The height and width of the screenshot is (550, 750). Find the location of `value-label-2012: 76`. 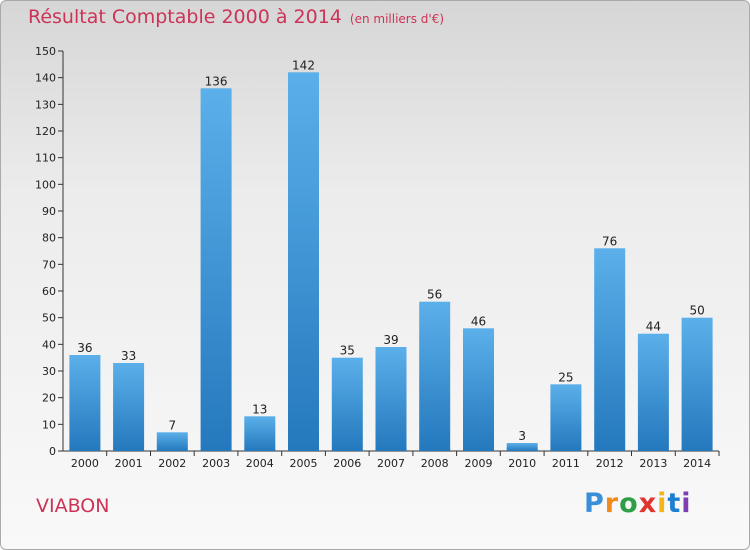

value-label-2012: 76 is located at coordinates (609, 241).